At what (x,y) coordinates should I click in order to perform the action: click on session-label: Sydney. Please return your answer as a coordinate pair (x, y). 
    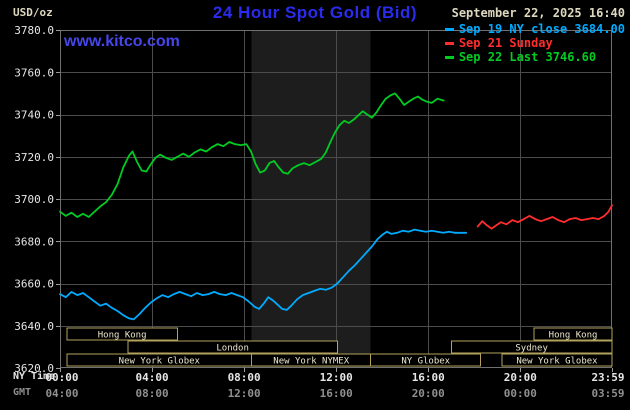
    Looking at the image, I should click on (531, 349).